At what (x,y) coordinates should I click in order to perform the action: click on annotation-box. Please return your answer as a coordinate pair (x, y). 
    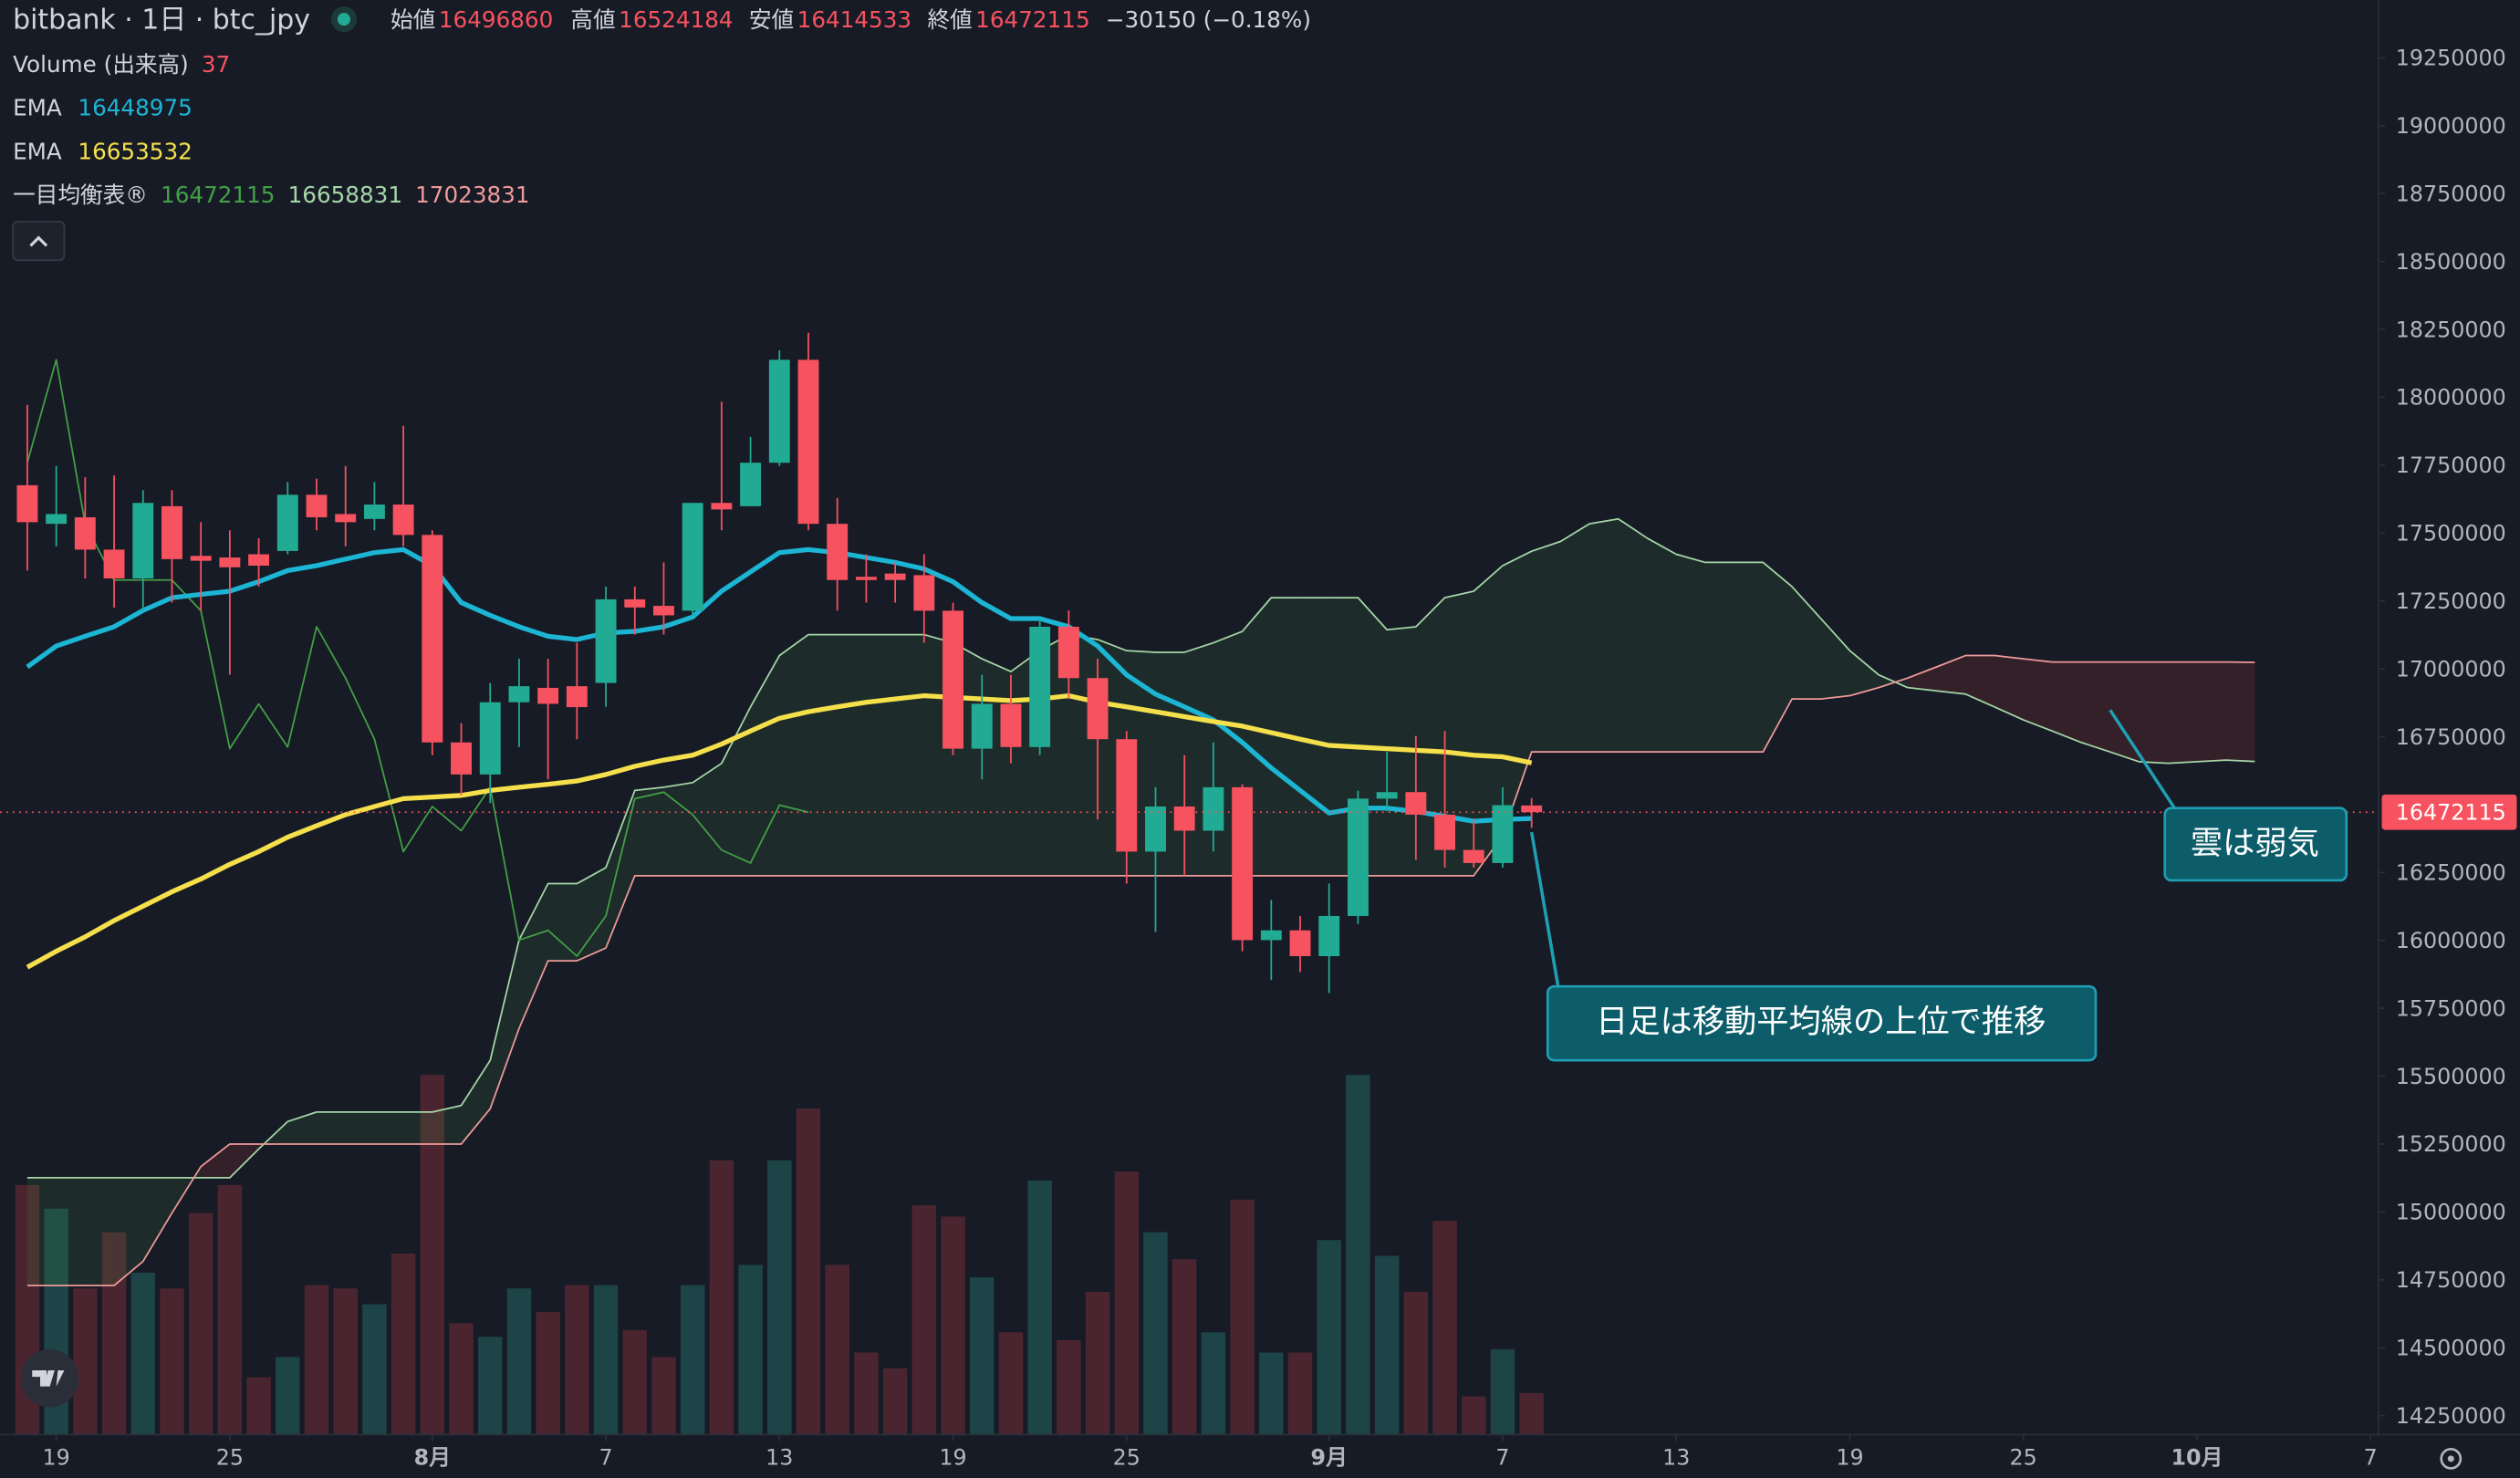
    Looking at the image, I should click on (2256, 844).